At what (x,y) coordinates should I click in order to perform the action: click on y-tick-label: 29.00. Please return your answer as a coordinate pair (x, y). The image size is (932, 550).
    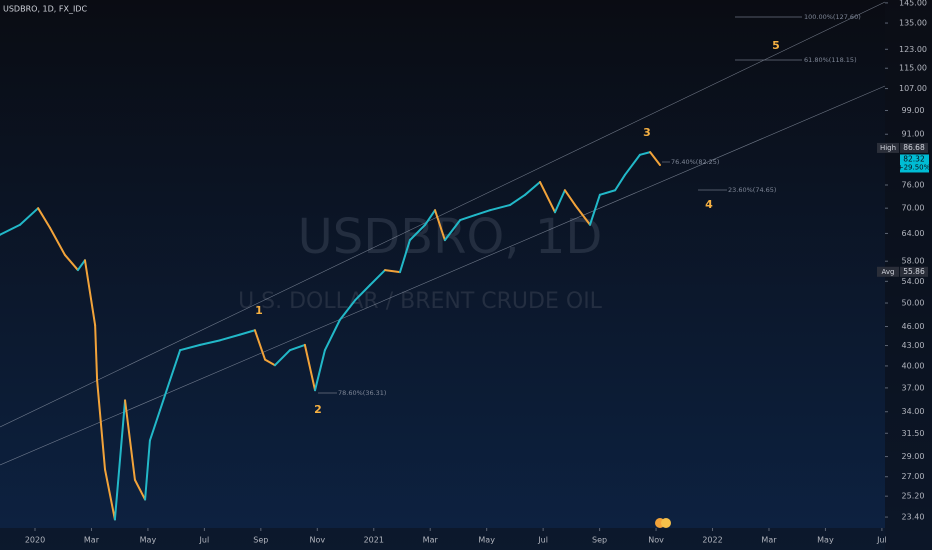
    Looking at the image, I should click on (913, 456).